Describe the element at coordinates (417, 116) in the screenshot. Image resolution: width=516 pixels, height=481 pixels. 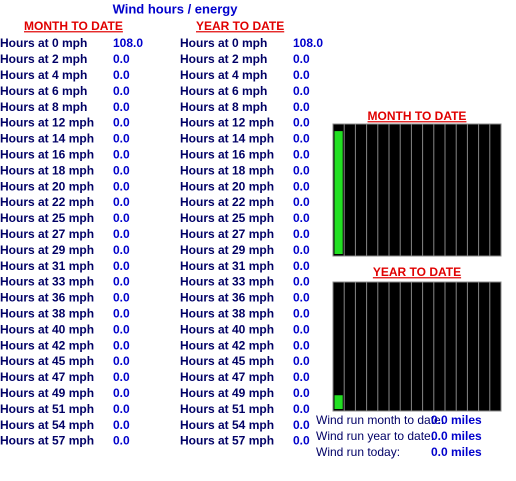
I see `graph-title: MONTH TO DATE` at that location.